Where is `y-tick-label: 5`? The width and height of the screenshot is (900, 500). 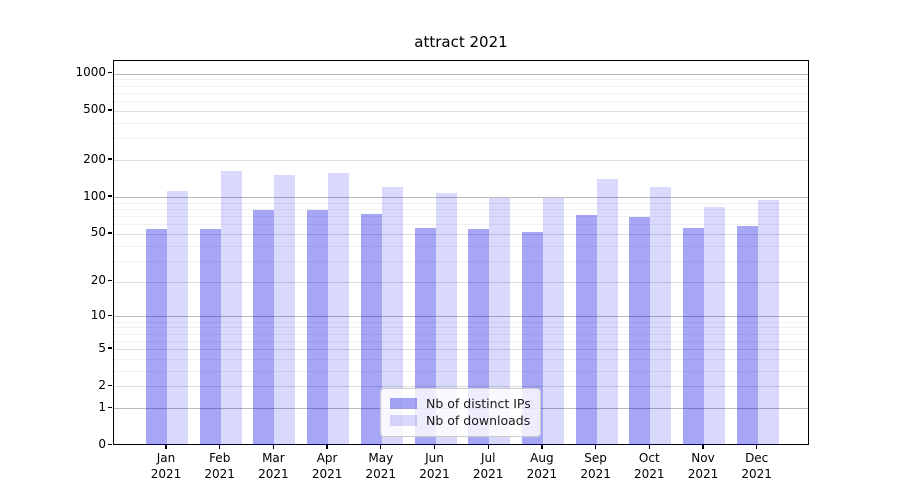 y-tick-label: 5 is located at coordinates (102, 347).